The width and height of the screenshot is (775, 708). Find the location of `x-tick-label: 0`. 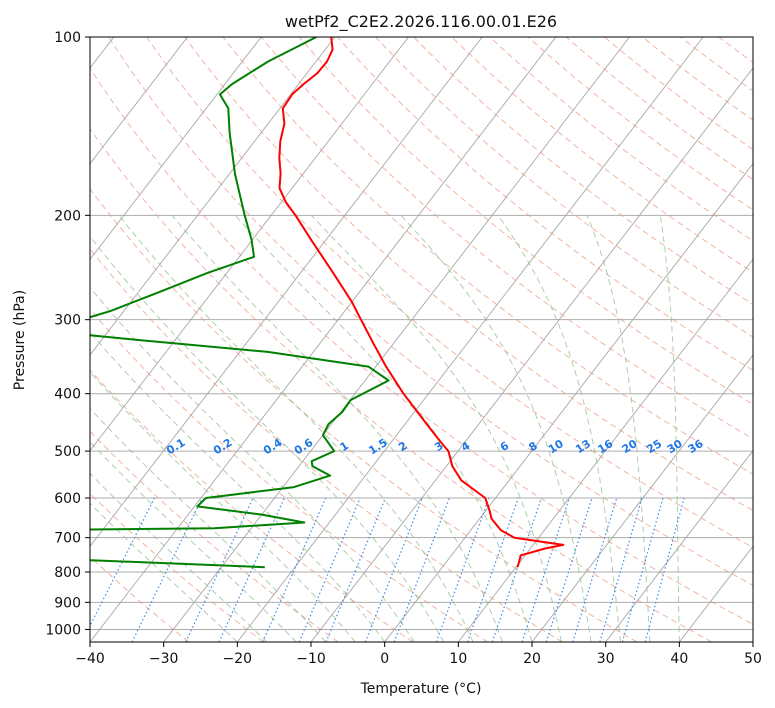

x-tick-label: 0 is located at coordinates (384, 659).